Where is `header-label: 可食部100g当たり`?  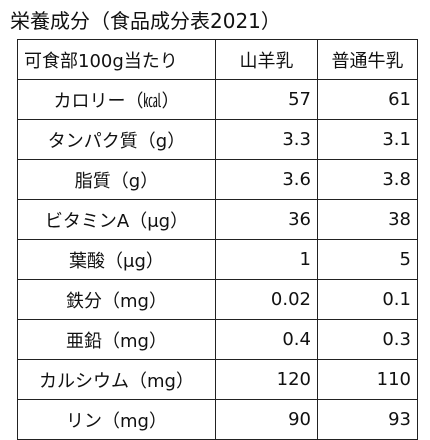
header-label: 可食部100g当たり is located at coordinates (116, 59).